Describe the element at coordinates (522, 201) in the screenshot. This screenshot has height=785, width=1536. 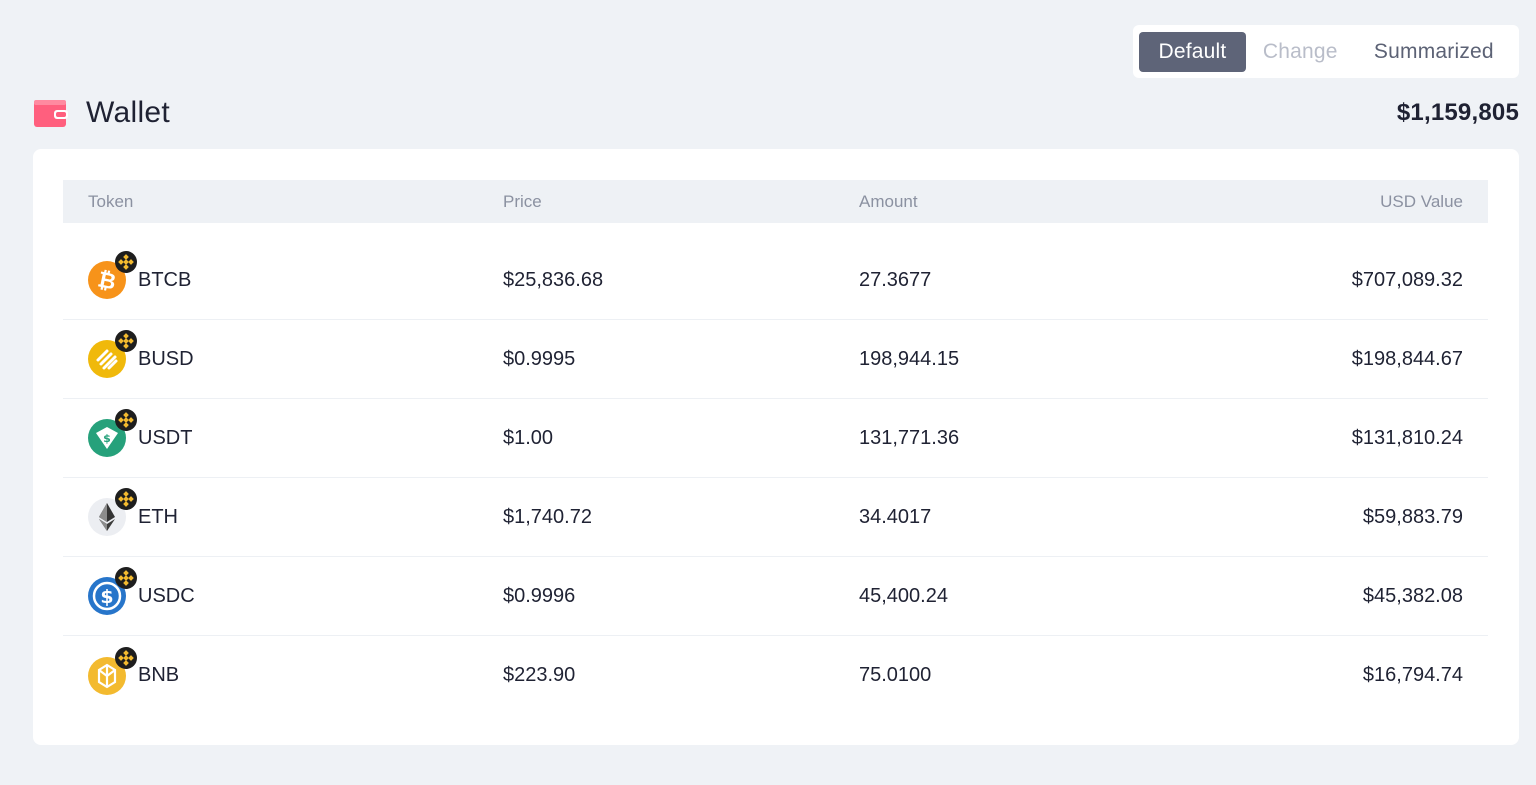
I see `header-price: Price` at that location.